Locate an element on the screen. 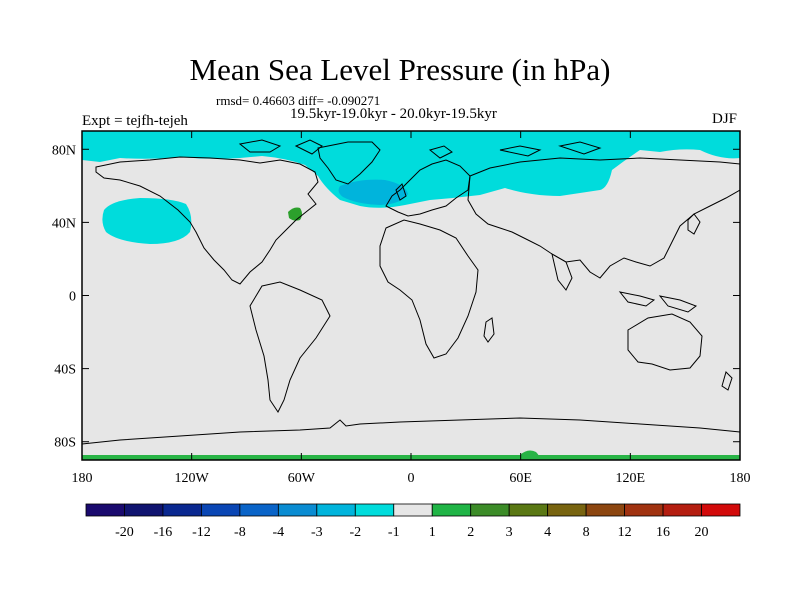 Image resolution: width=800 pixels, height=600 pixels. lat-tick-label: 80S is located at coordinates (65, 443).